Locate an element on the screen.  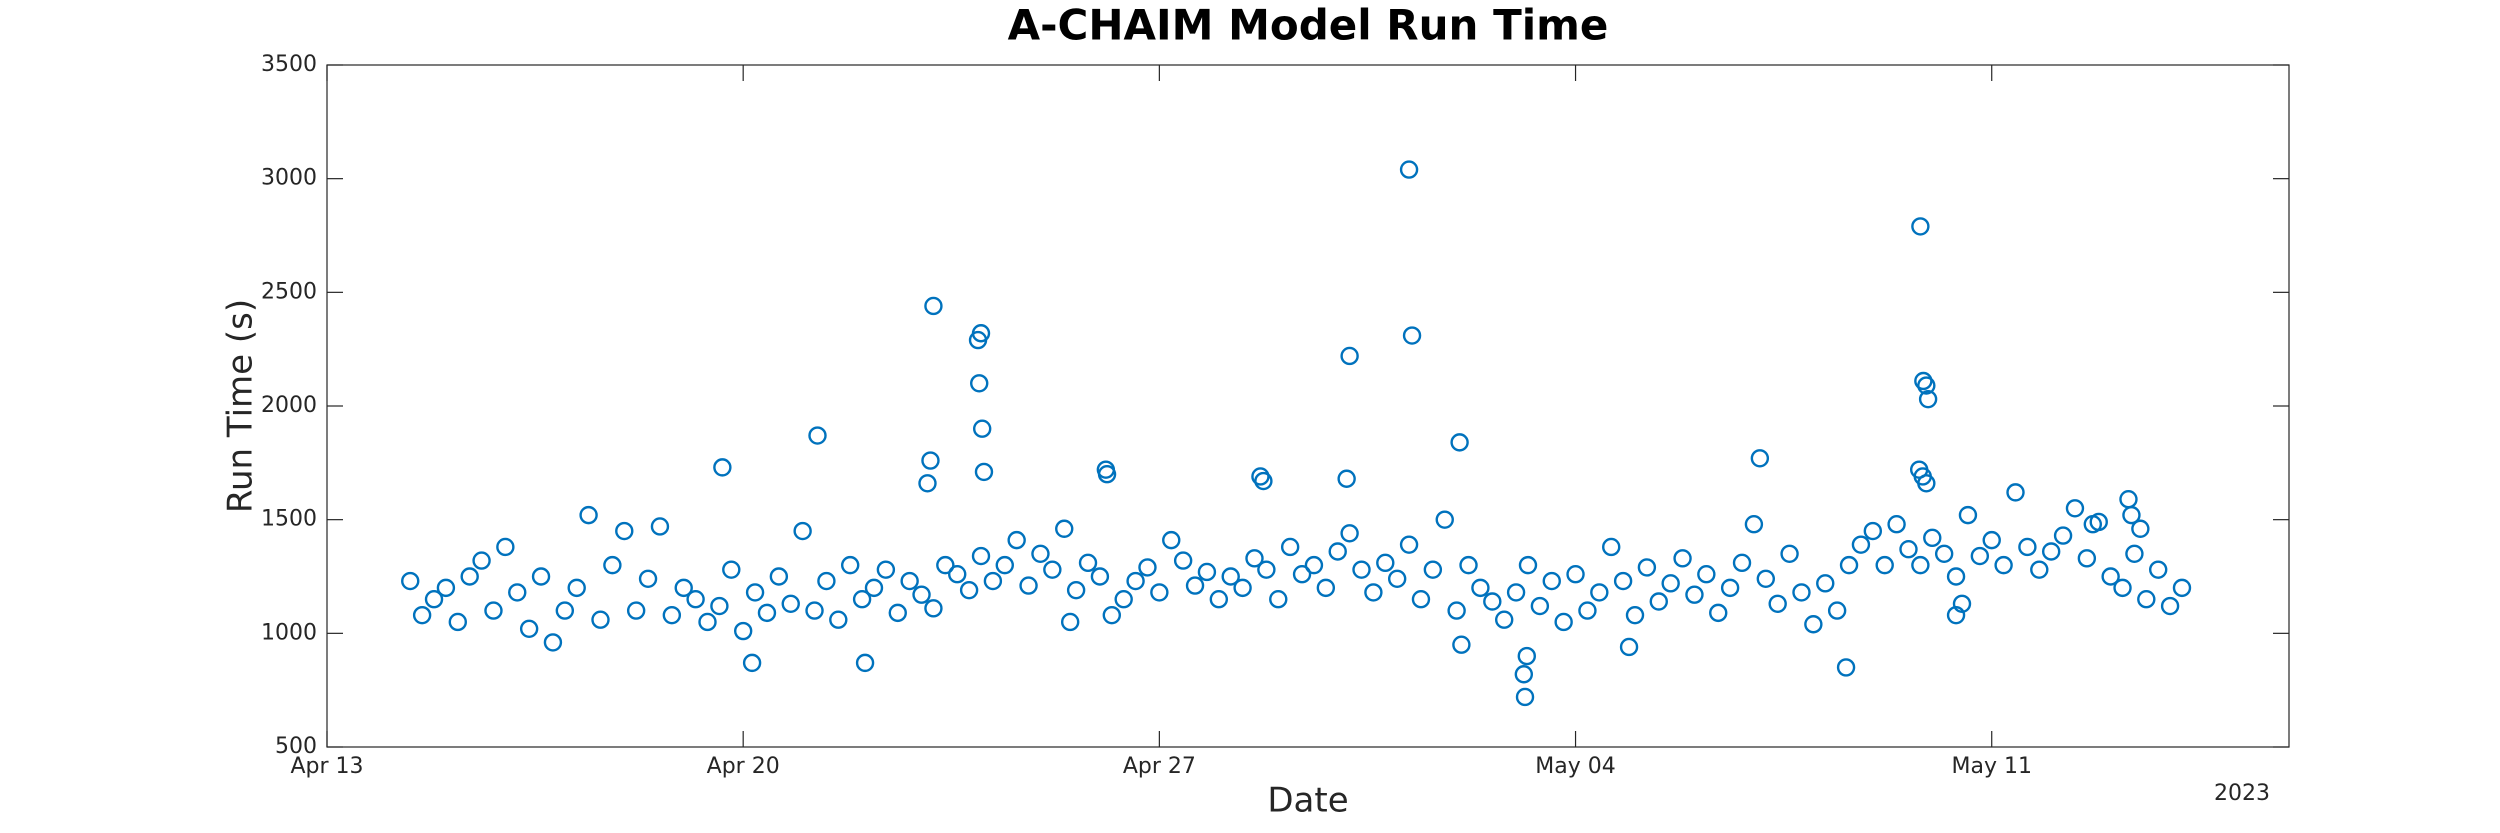
y-tick-label: 2000 is located at coordinates (289, 405).